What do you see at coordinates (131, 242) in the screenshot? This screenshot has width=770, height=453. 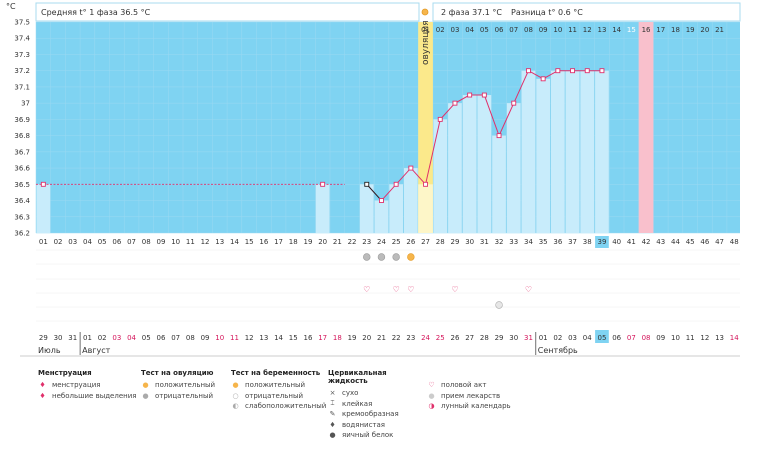 I see `cycle-day-label: 07` at bounding box center [131, 242].